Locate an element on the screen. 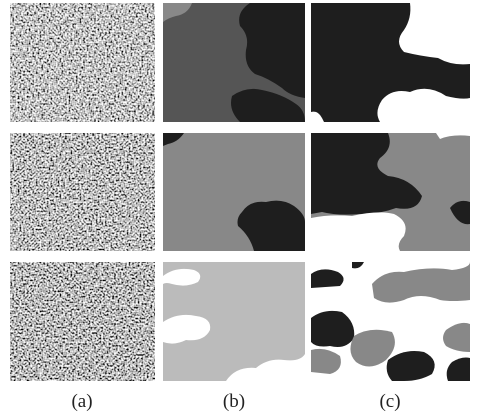 The width and height of the screenshot is (478, 417). caption: (a) is located at coordinates (81, 401).